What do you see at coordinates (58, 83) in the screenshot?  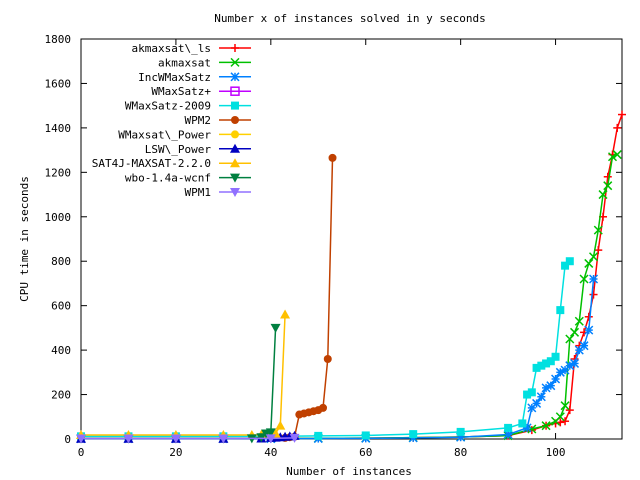 I see `y-tick-label: 1600` at bounding box center [58, 83].